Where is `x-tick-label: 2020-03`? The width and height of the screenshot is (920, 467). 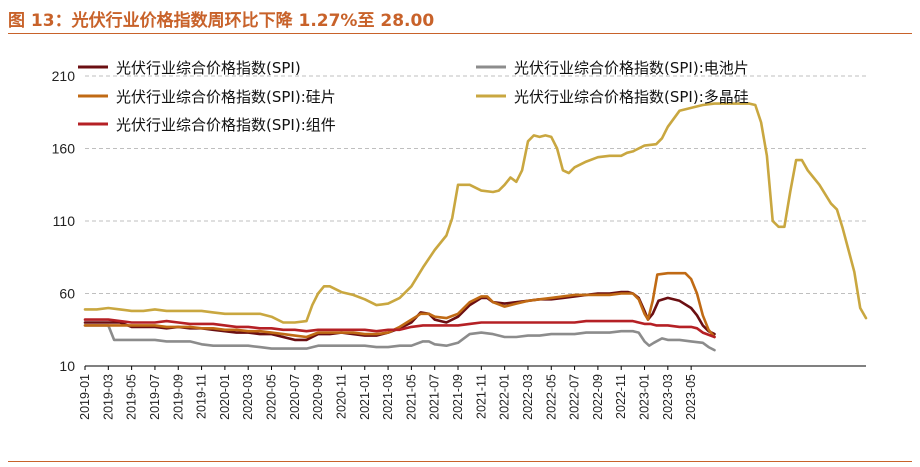
x-tick-label: 2020-03 is located at coordinates (248, 397).